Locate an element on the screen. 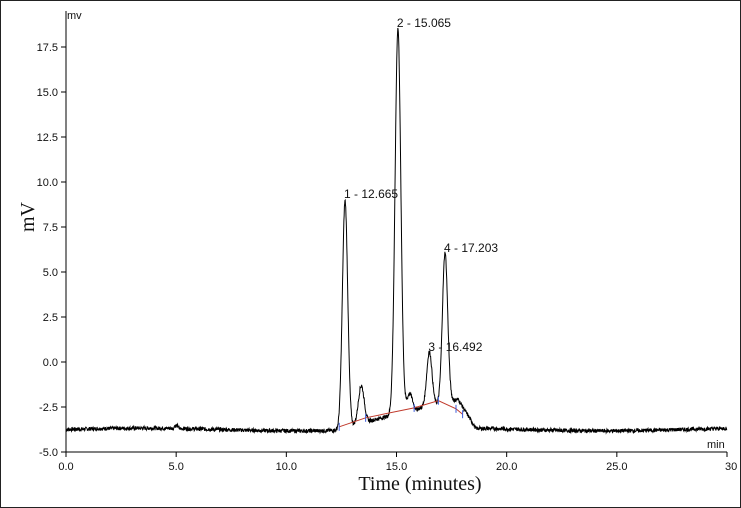  x-axis-title: Time (minutes) is located at coordinates (419, 484).